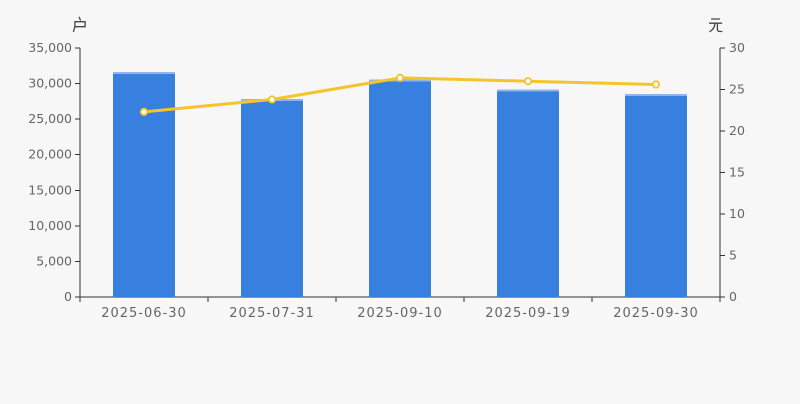 Image resolution: width=800 pixels, height=404 pixels. Describe the element at coordinates (50, 118) in the screenshot. I see `y-axis-left-tick-label: 25,000` at that location.